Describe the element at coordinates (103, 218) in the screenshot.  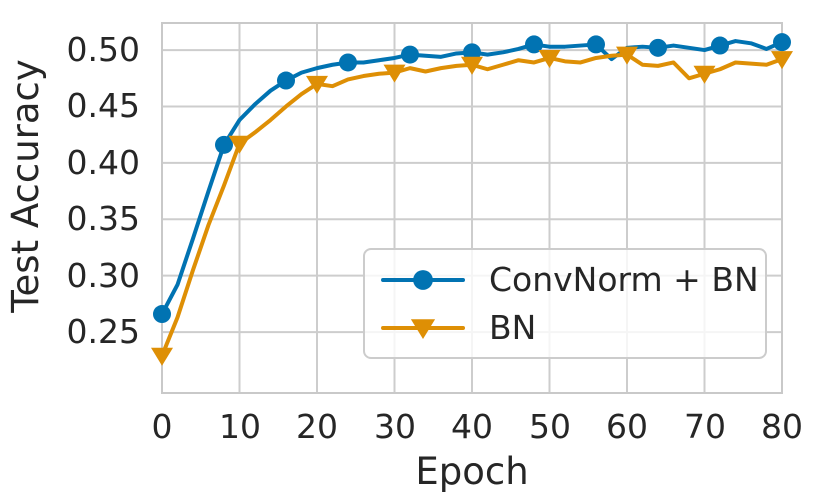
I see `y-tick-label: 0.35` at that location.